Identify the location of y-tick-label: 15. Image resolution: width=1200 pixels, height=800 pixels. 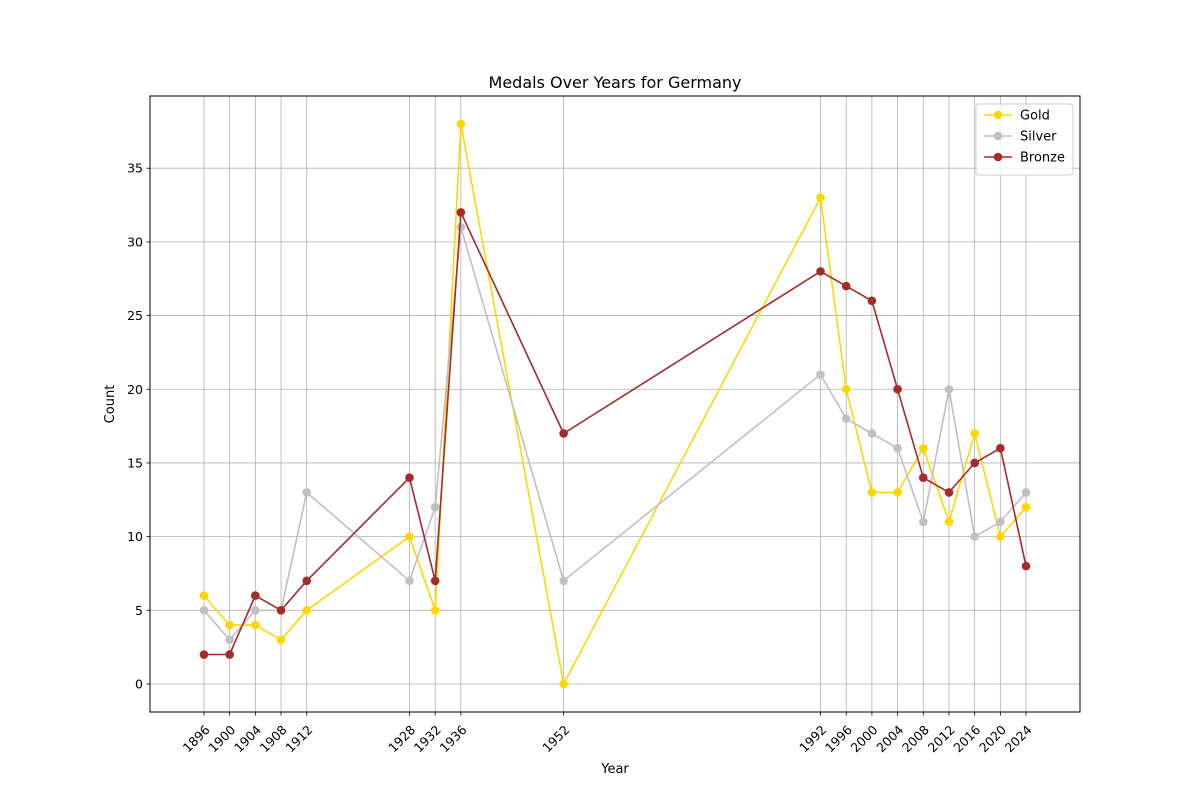
(135, 462).